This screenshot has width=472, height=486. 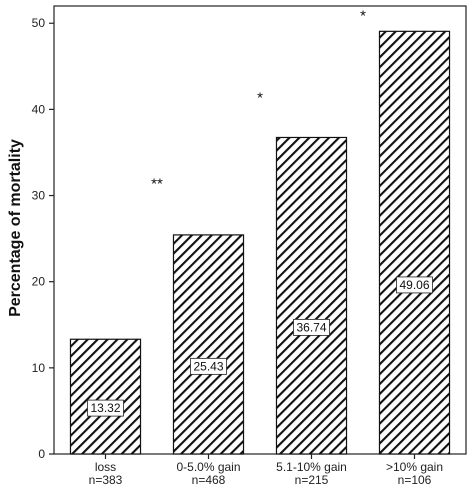 I want to click on y-tick-label: 0, so click(x=41, y=454).